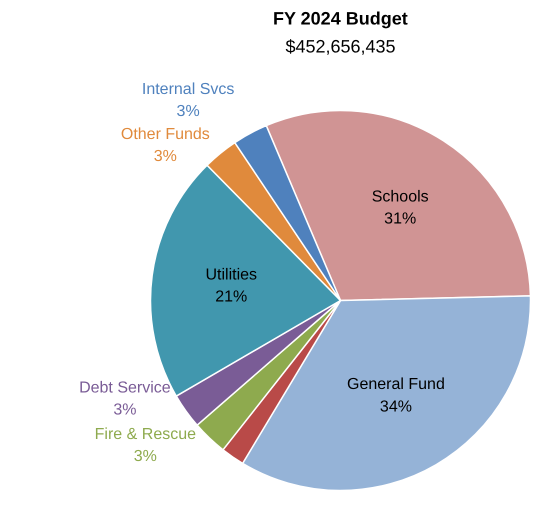  I want to click on slice-label: Debt Service, so click(125, 387).